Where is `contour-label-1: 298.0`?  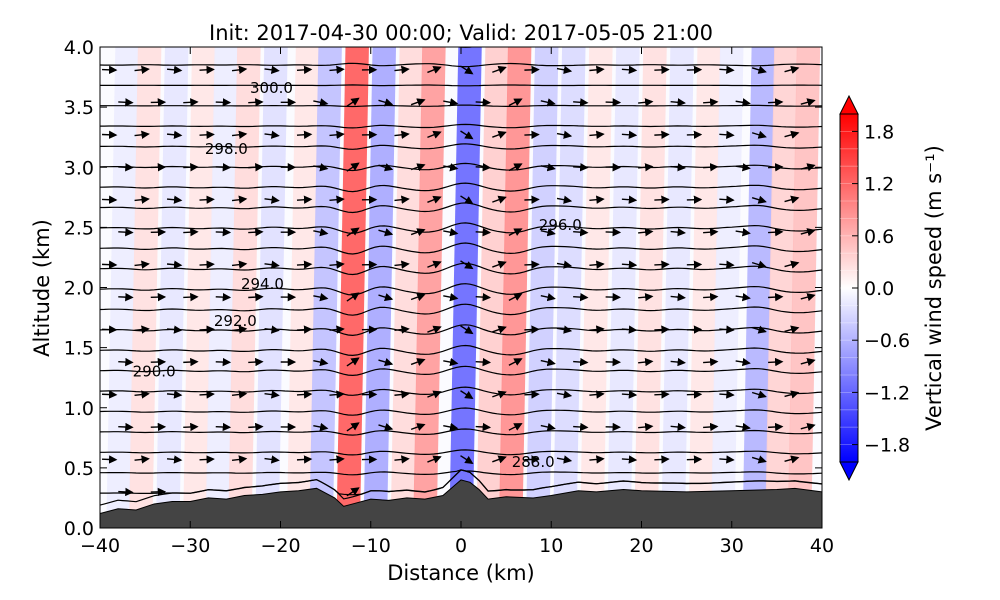 contour-label-1: 298.0 is located at coordinates (226, 149).